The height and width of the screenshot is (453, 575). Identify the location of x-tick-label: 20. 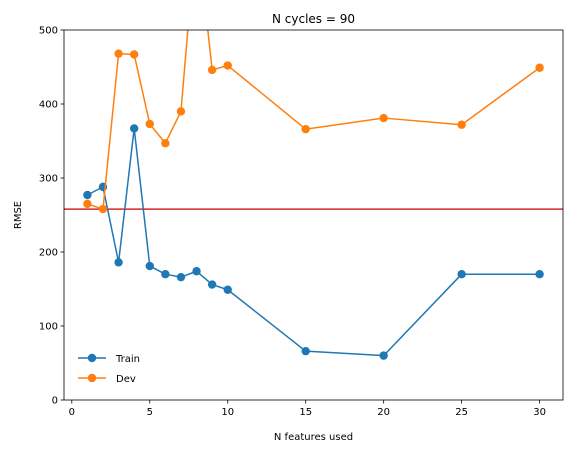
(383, 412).